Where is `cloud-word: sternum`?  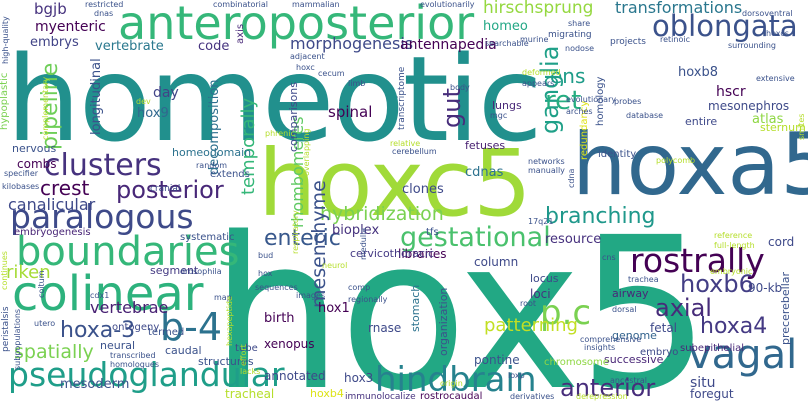
cloud-word: sternum is located at coordinates (783, 127).